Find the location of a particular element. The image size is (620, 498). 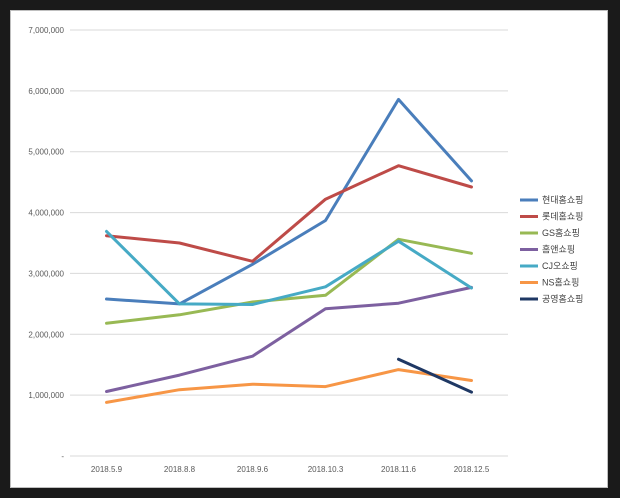

x-tick-label-2: 2018.9.6 is located at coordinates (253, 469).